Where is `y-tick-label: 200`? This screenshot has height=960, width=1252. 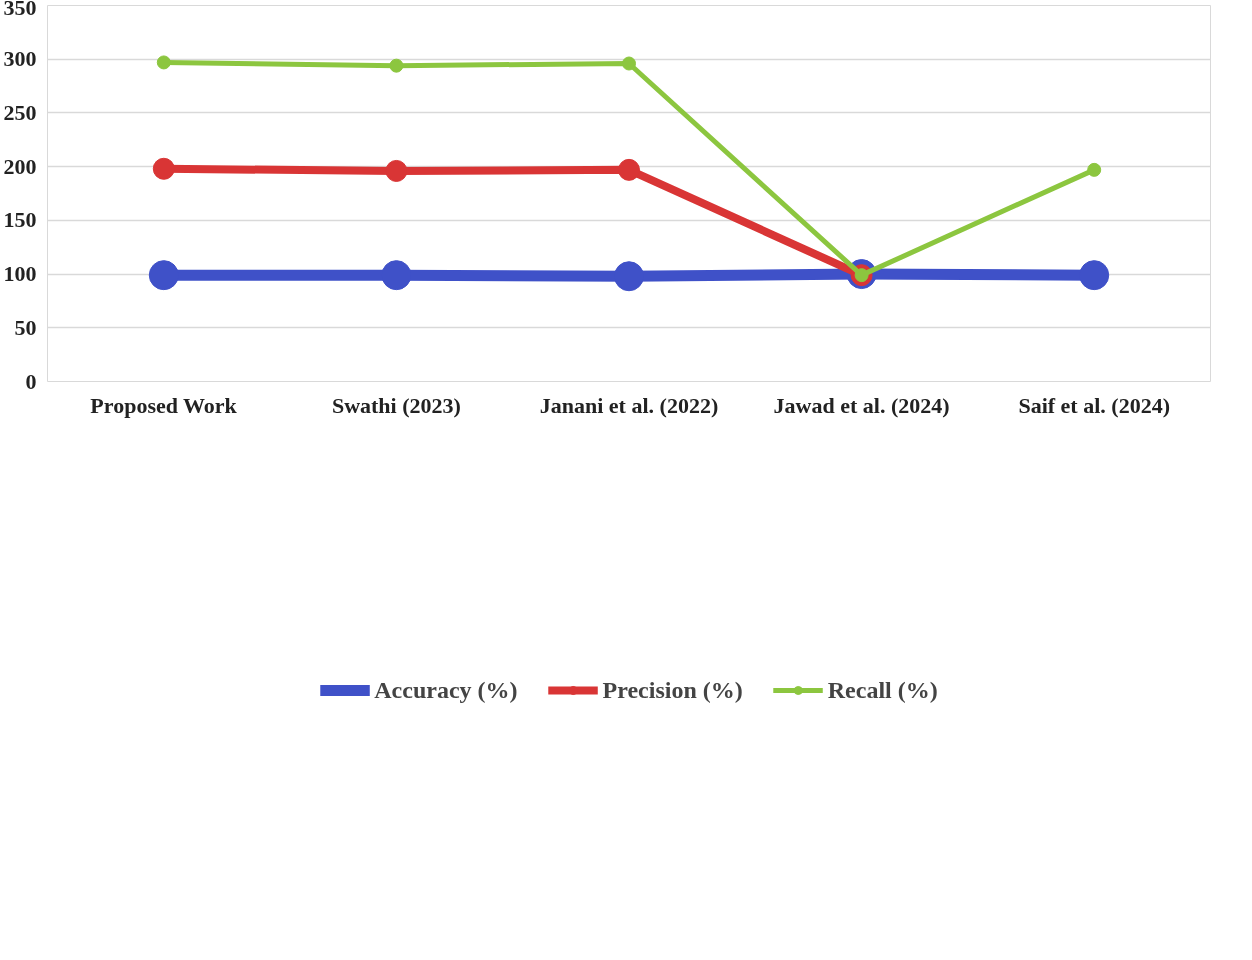 y-tick-label: 200 is located at coordinates (20, 166).